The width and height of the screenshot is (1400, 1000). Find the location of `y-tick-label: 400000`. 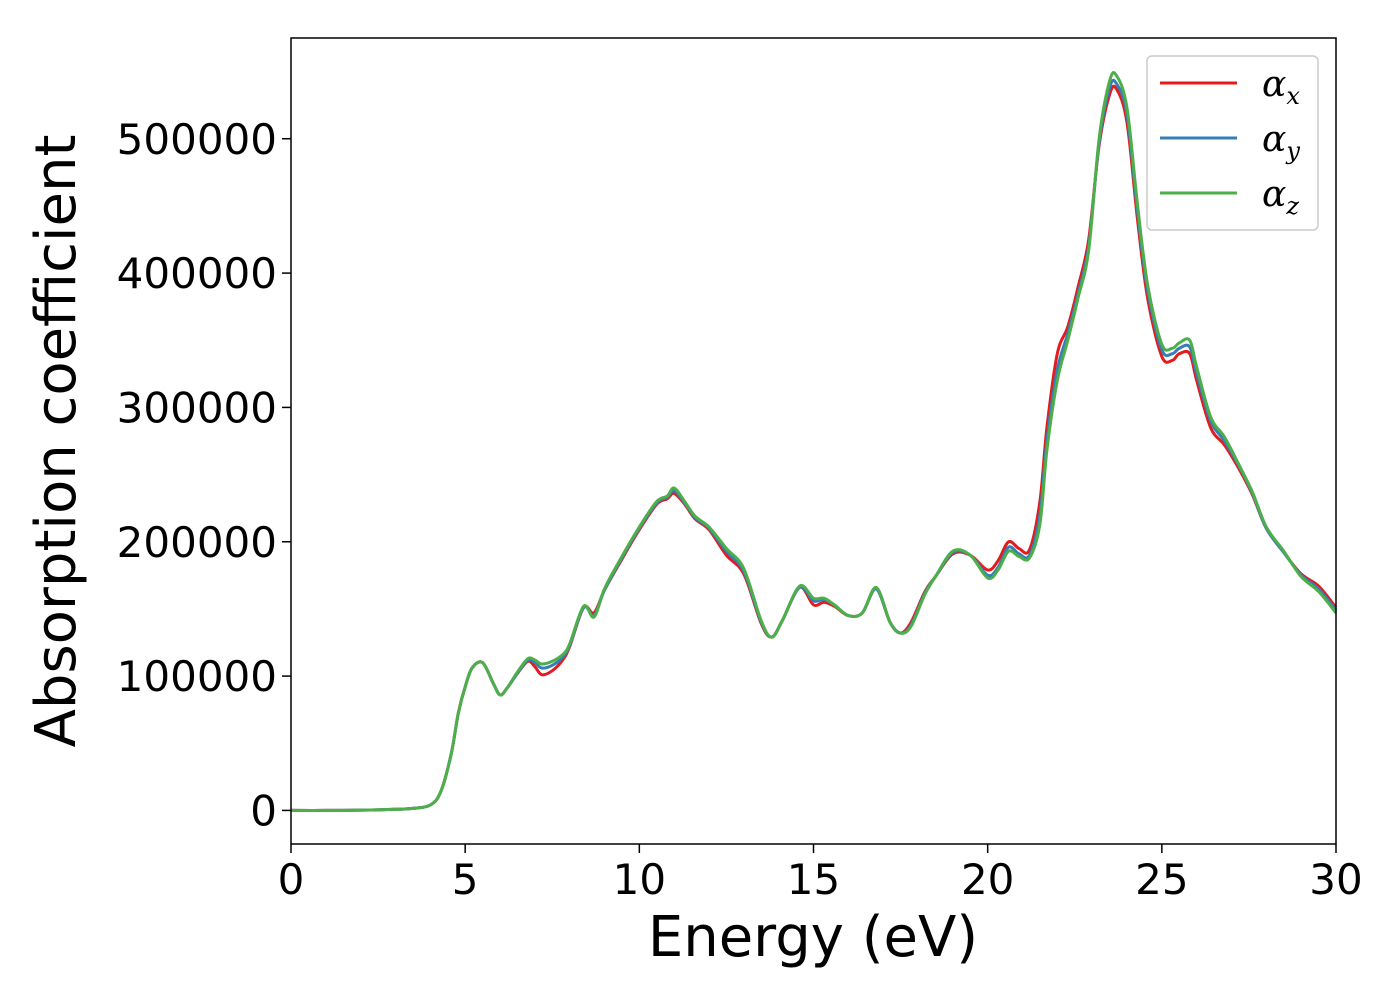

y-tick-label: 400000 is located at coordinates (197, 273).